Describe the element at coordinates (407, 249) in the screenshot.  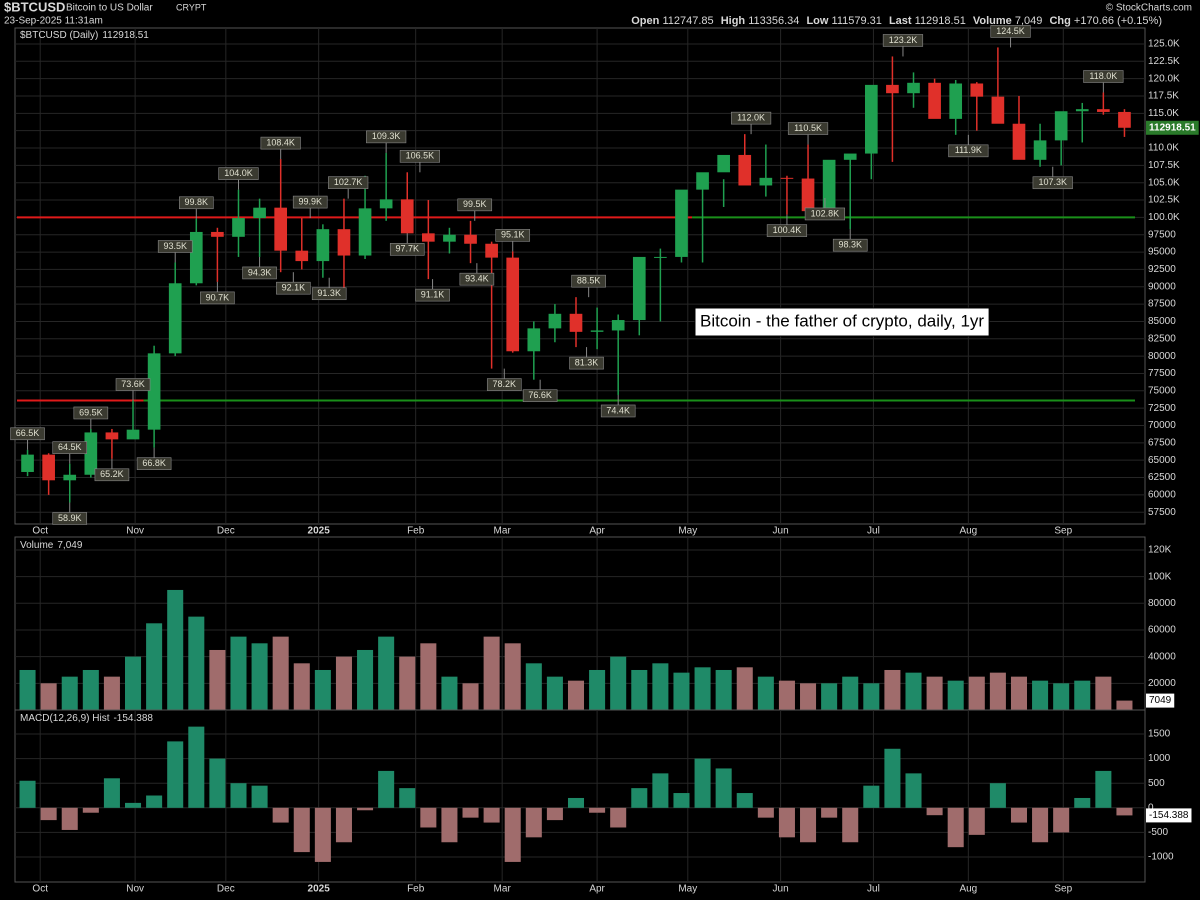
I see `annotation-label: 97.7K` at that location.